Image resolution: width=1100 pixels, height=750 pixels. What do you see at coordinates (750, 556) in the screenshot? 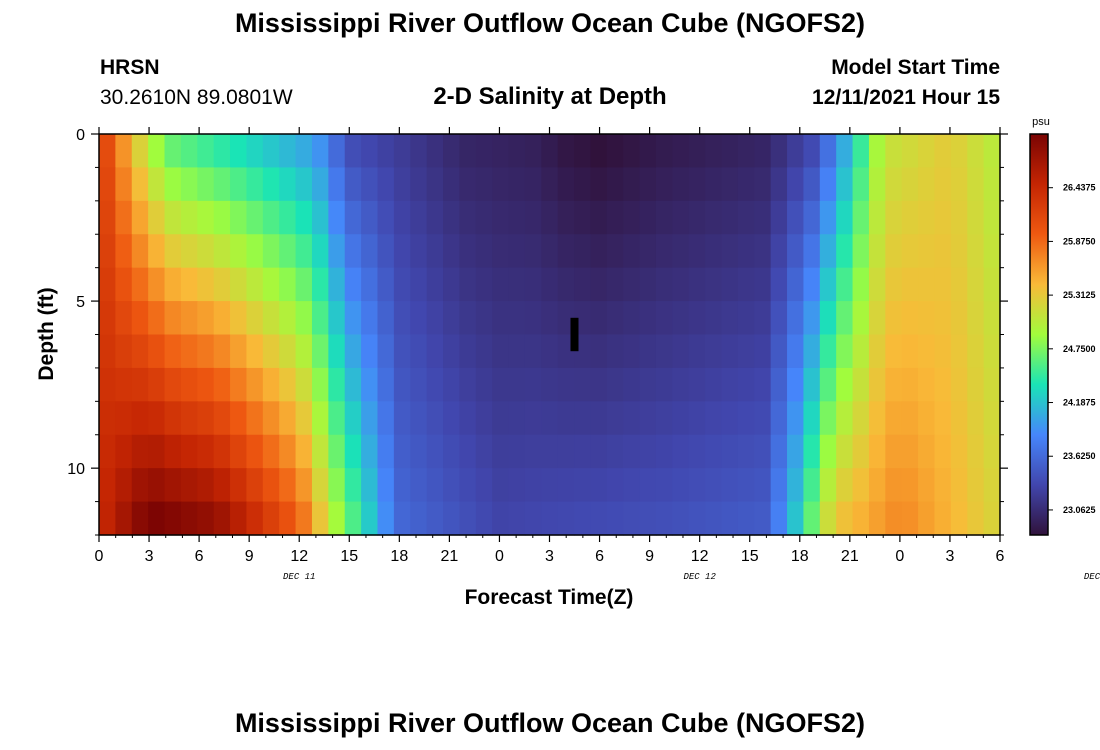
I see `x-tick-label: 15` at bounding box center [750, 556].